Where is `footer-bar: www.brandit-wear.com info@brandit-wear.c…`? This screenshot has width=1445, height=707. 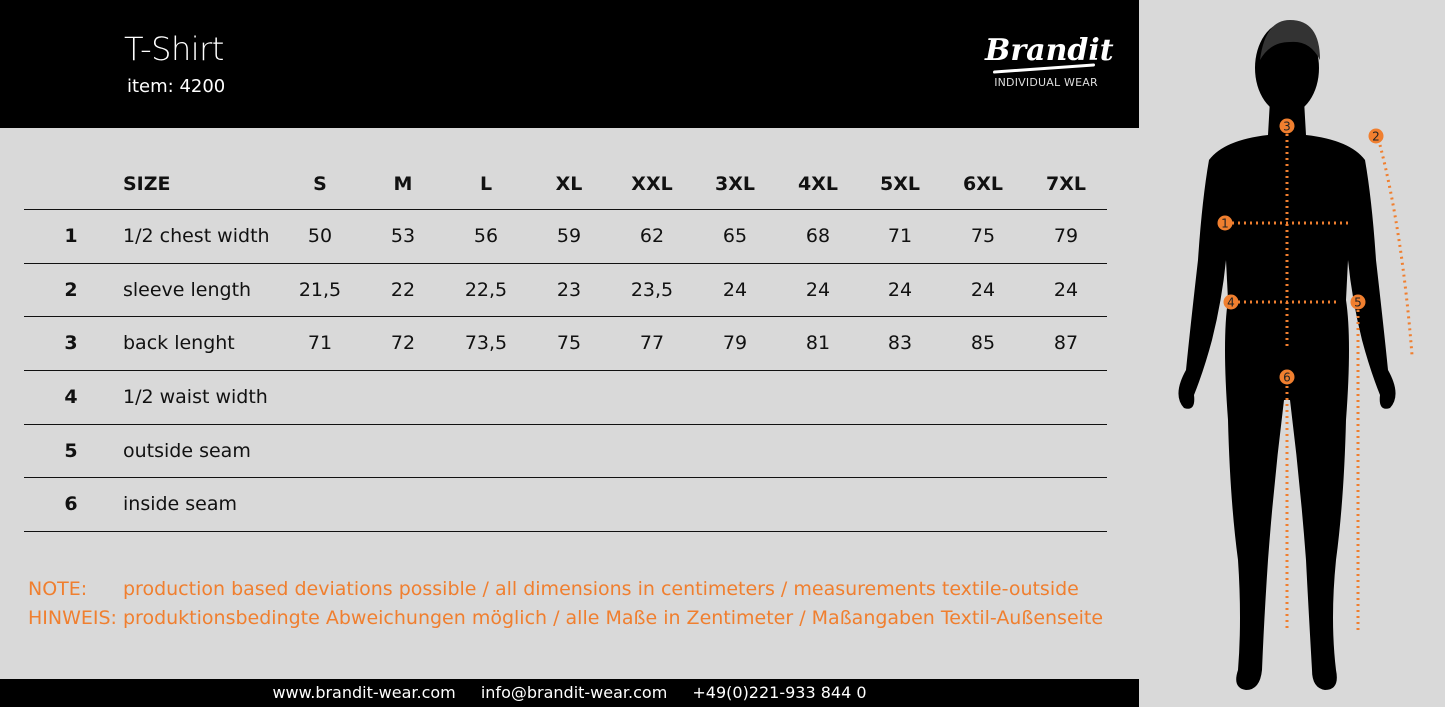 footer-bar: www.brandit-wear.com info@brandit-wear.c… is located at coordinates (569, 693).